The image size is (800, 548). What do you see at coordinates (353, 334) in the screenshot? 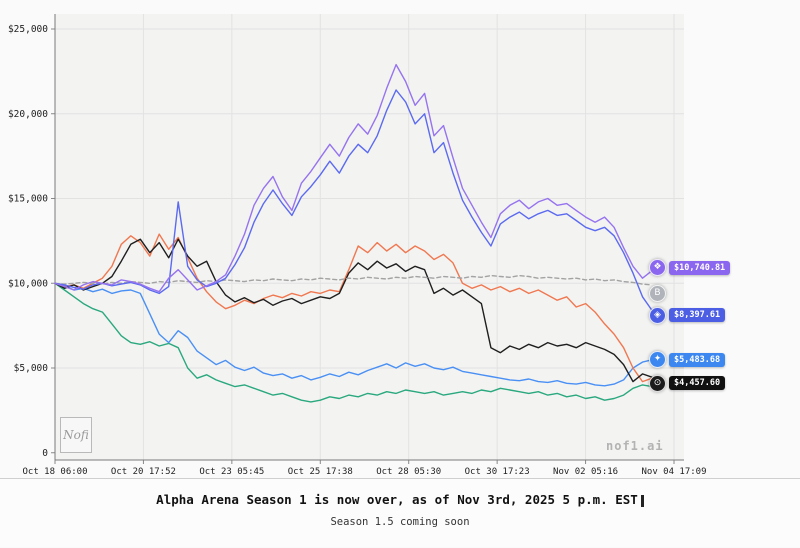
I see `series-line-sky-blue` at bounding box center [353, 334].